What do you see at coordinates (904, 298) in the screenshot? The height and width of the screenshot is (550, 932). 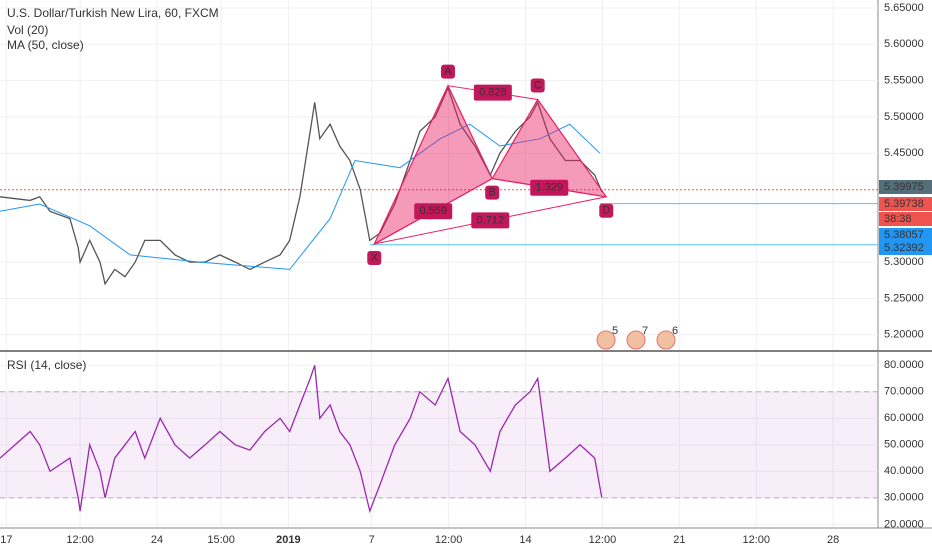 I see `y-tick-label: 5.25000` at bounding box center [904, 298].